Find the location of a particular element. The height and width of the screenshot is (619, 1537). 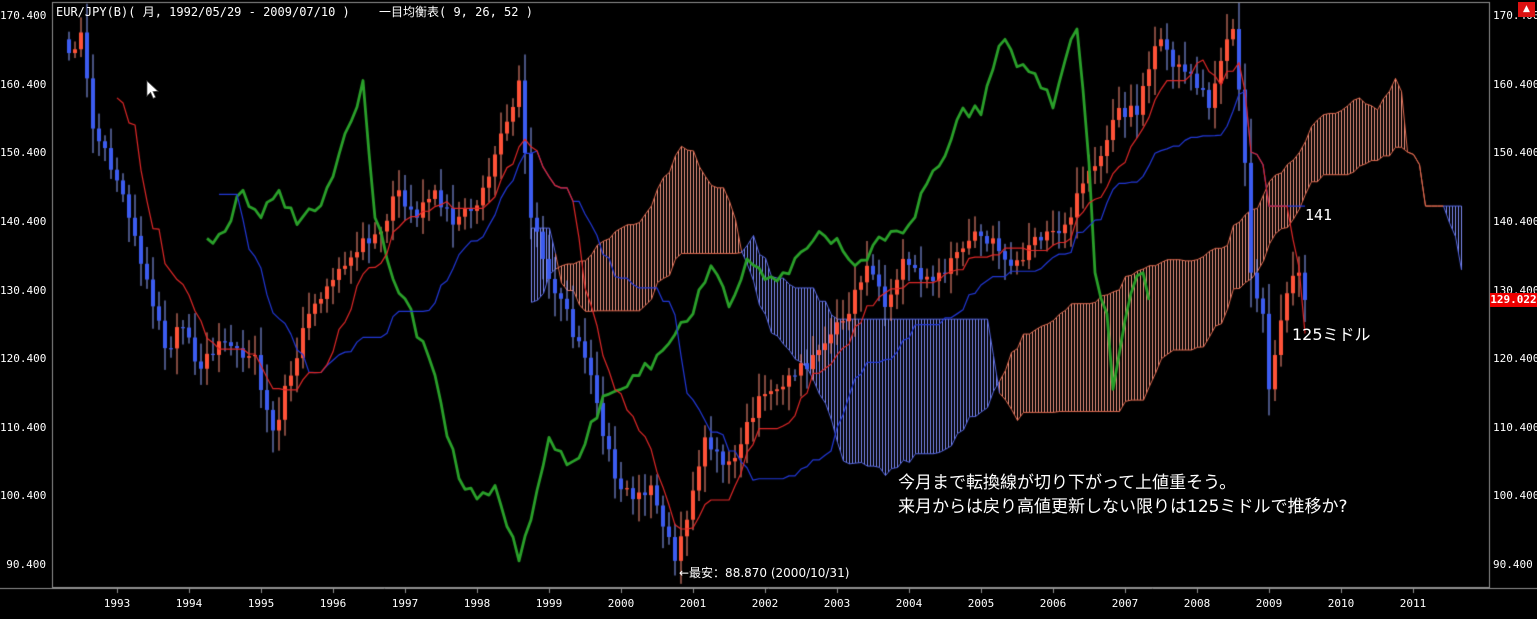

x-axis-tick: 2009 is located at coordinates (1269, 603).